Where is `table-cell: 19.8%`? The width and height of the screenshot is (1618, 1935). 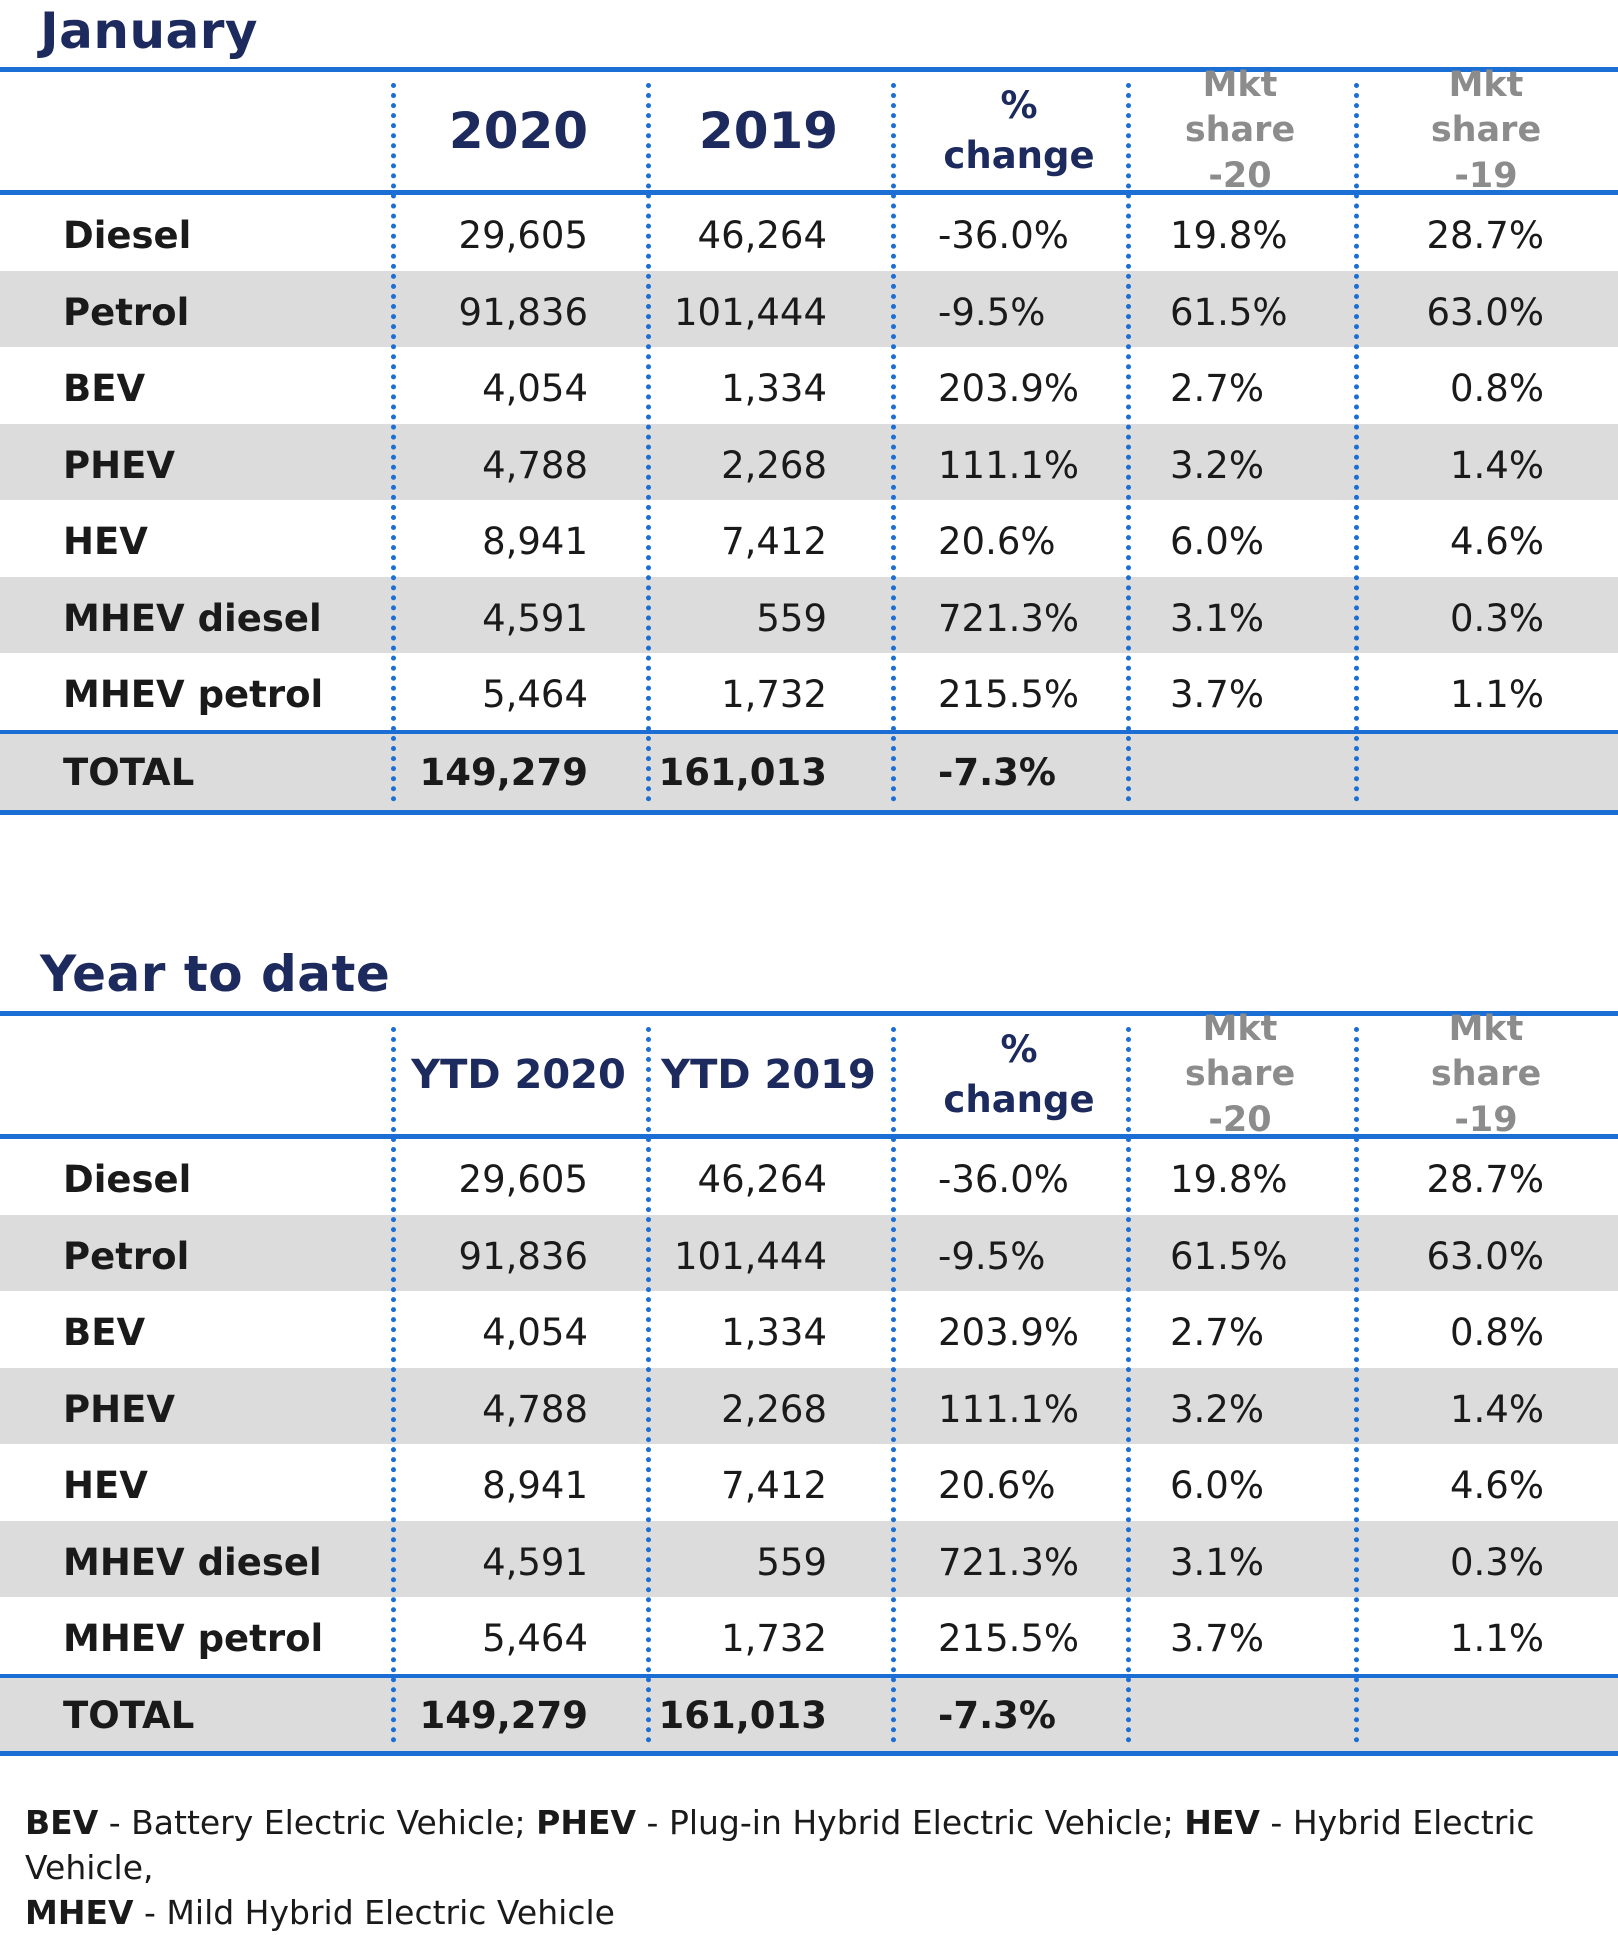 table-cell: 19.8% is located at coordinates (1229, 1179).